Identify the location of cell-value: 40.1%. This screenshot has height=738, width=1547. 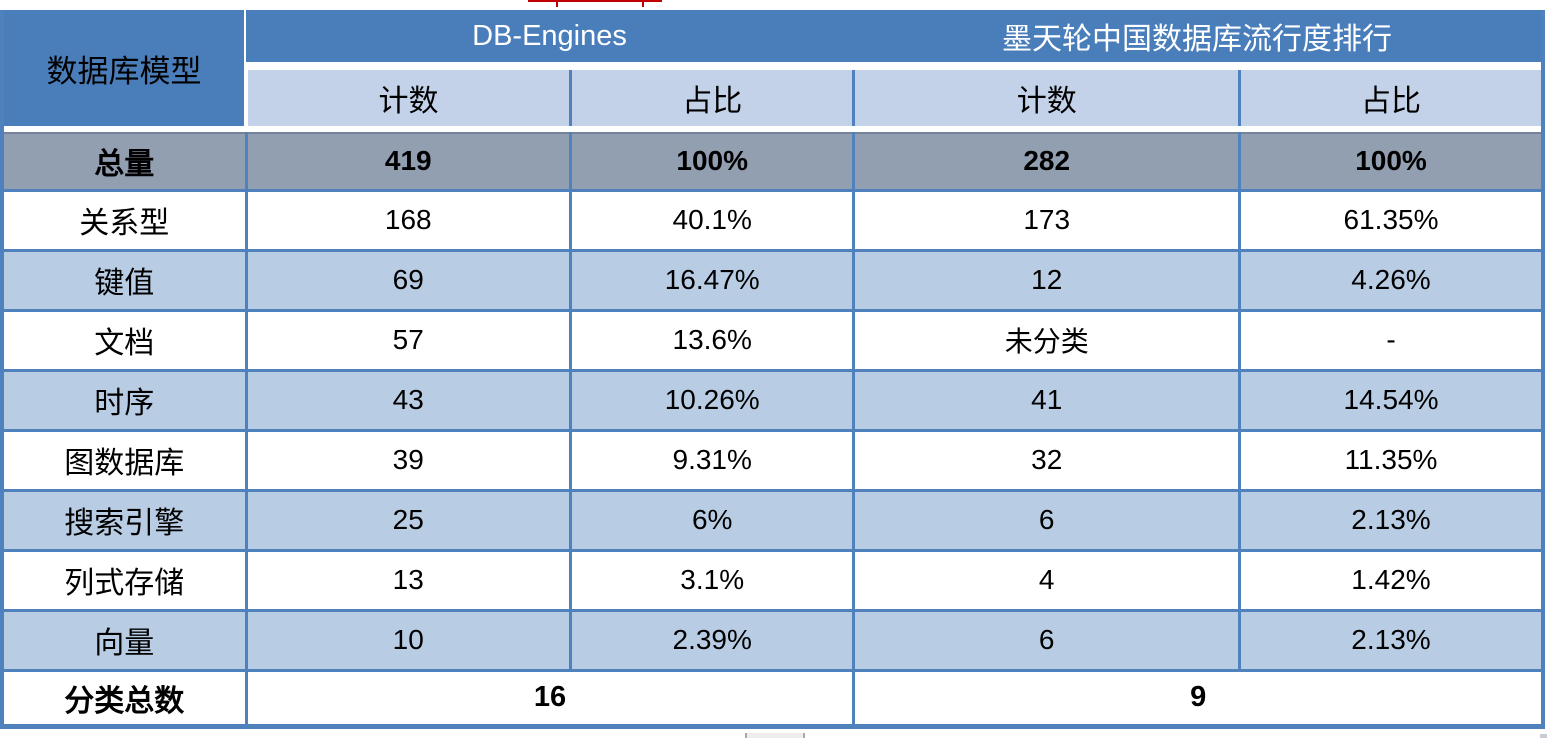
(711, 221).